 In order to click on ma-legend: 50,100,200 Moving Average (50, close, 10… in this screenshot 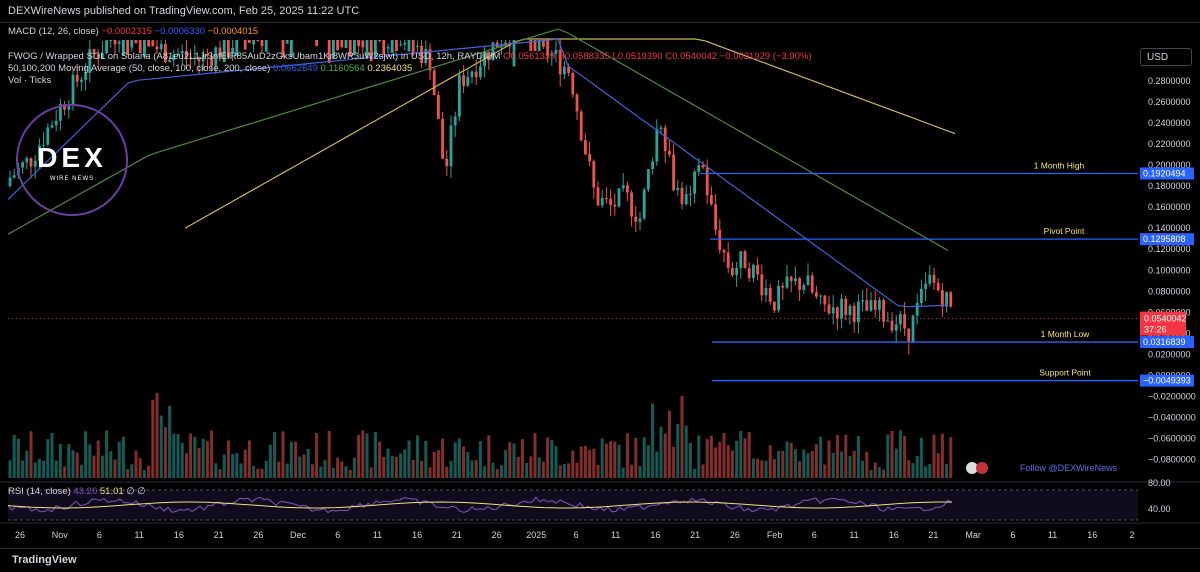, I will do `click(210, 68)`.